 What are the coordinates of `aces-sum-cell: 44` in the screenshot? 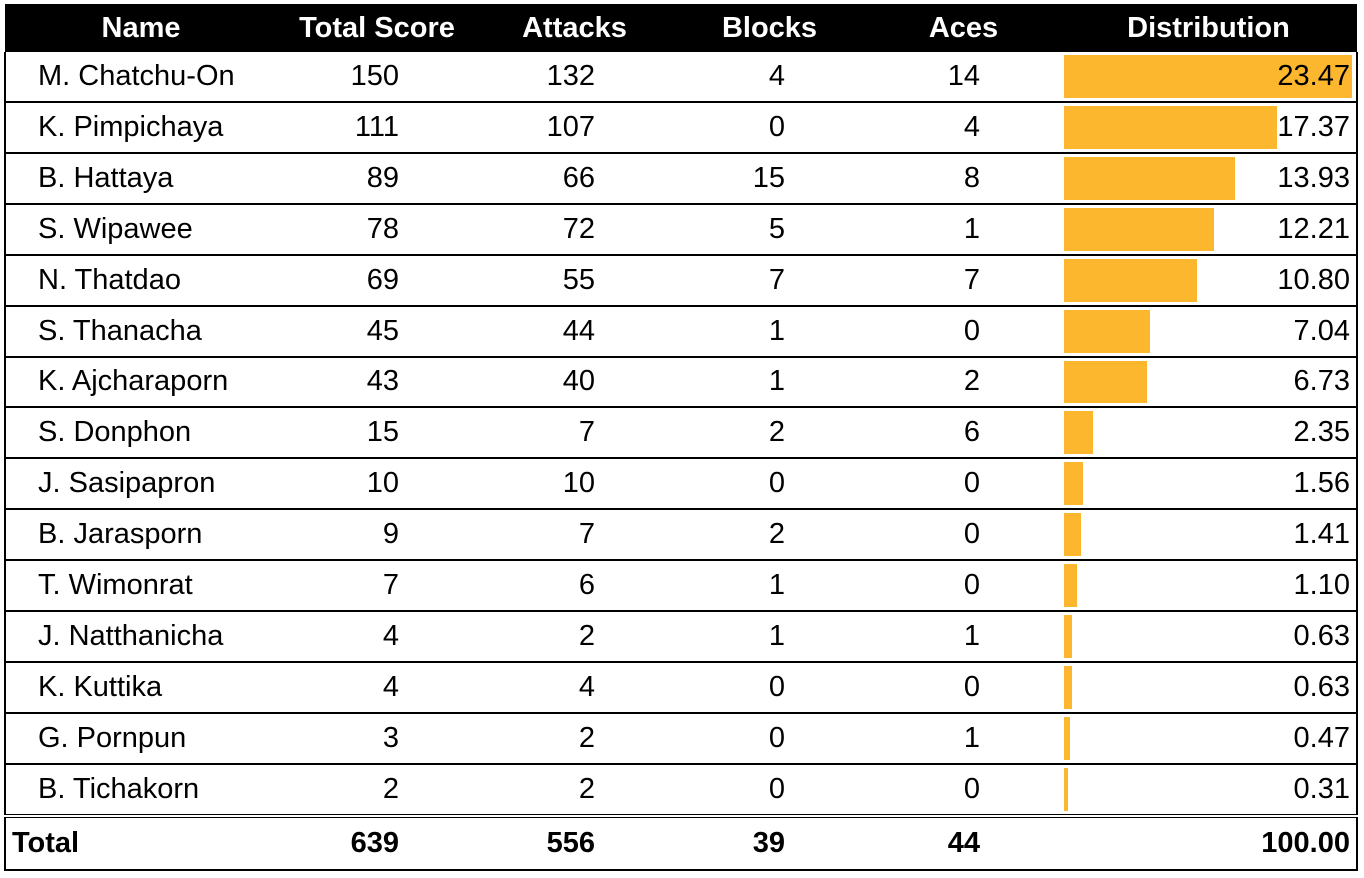 It's located at (963, 843).